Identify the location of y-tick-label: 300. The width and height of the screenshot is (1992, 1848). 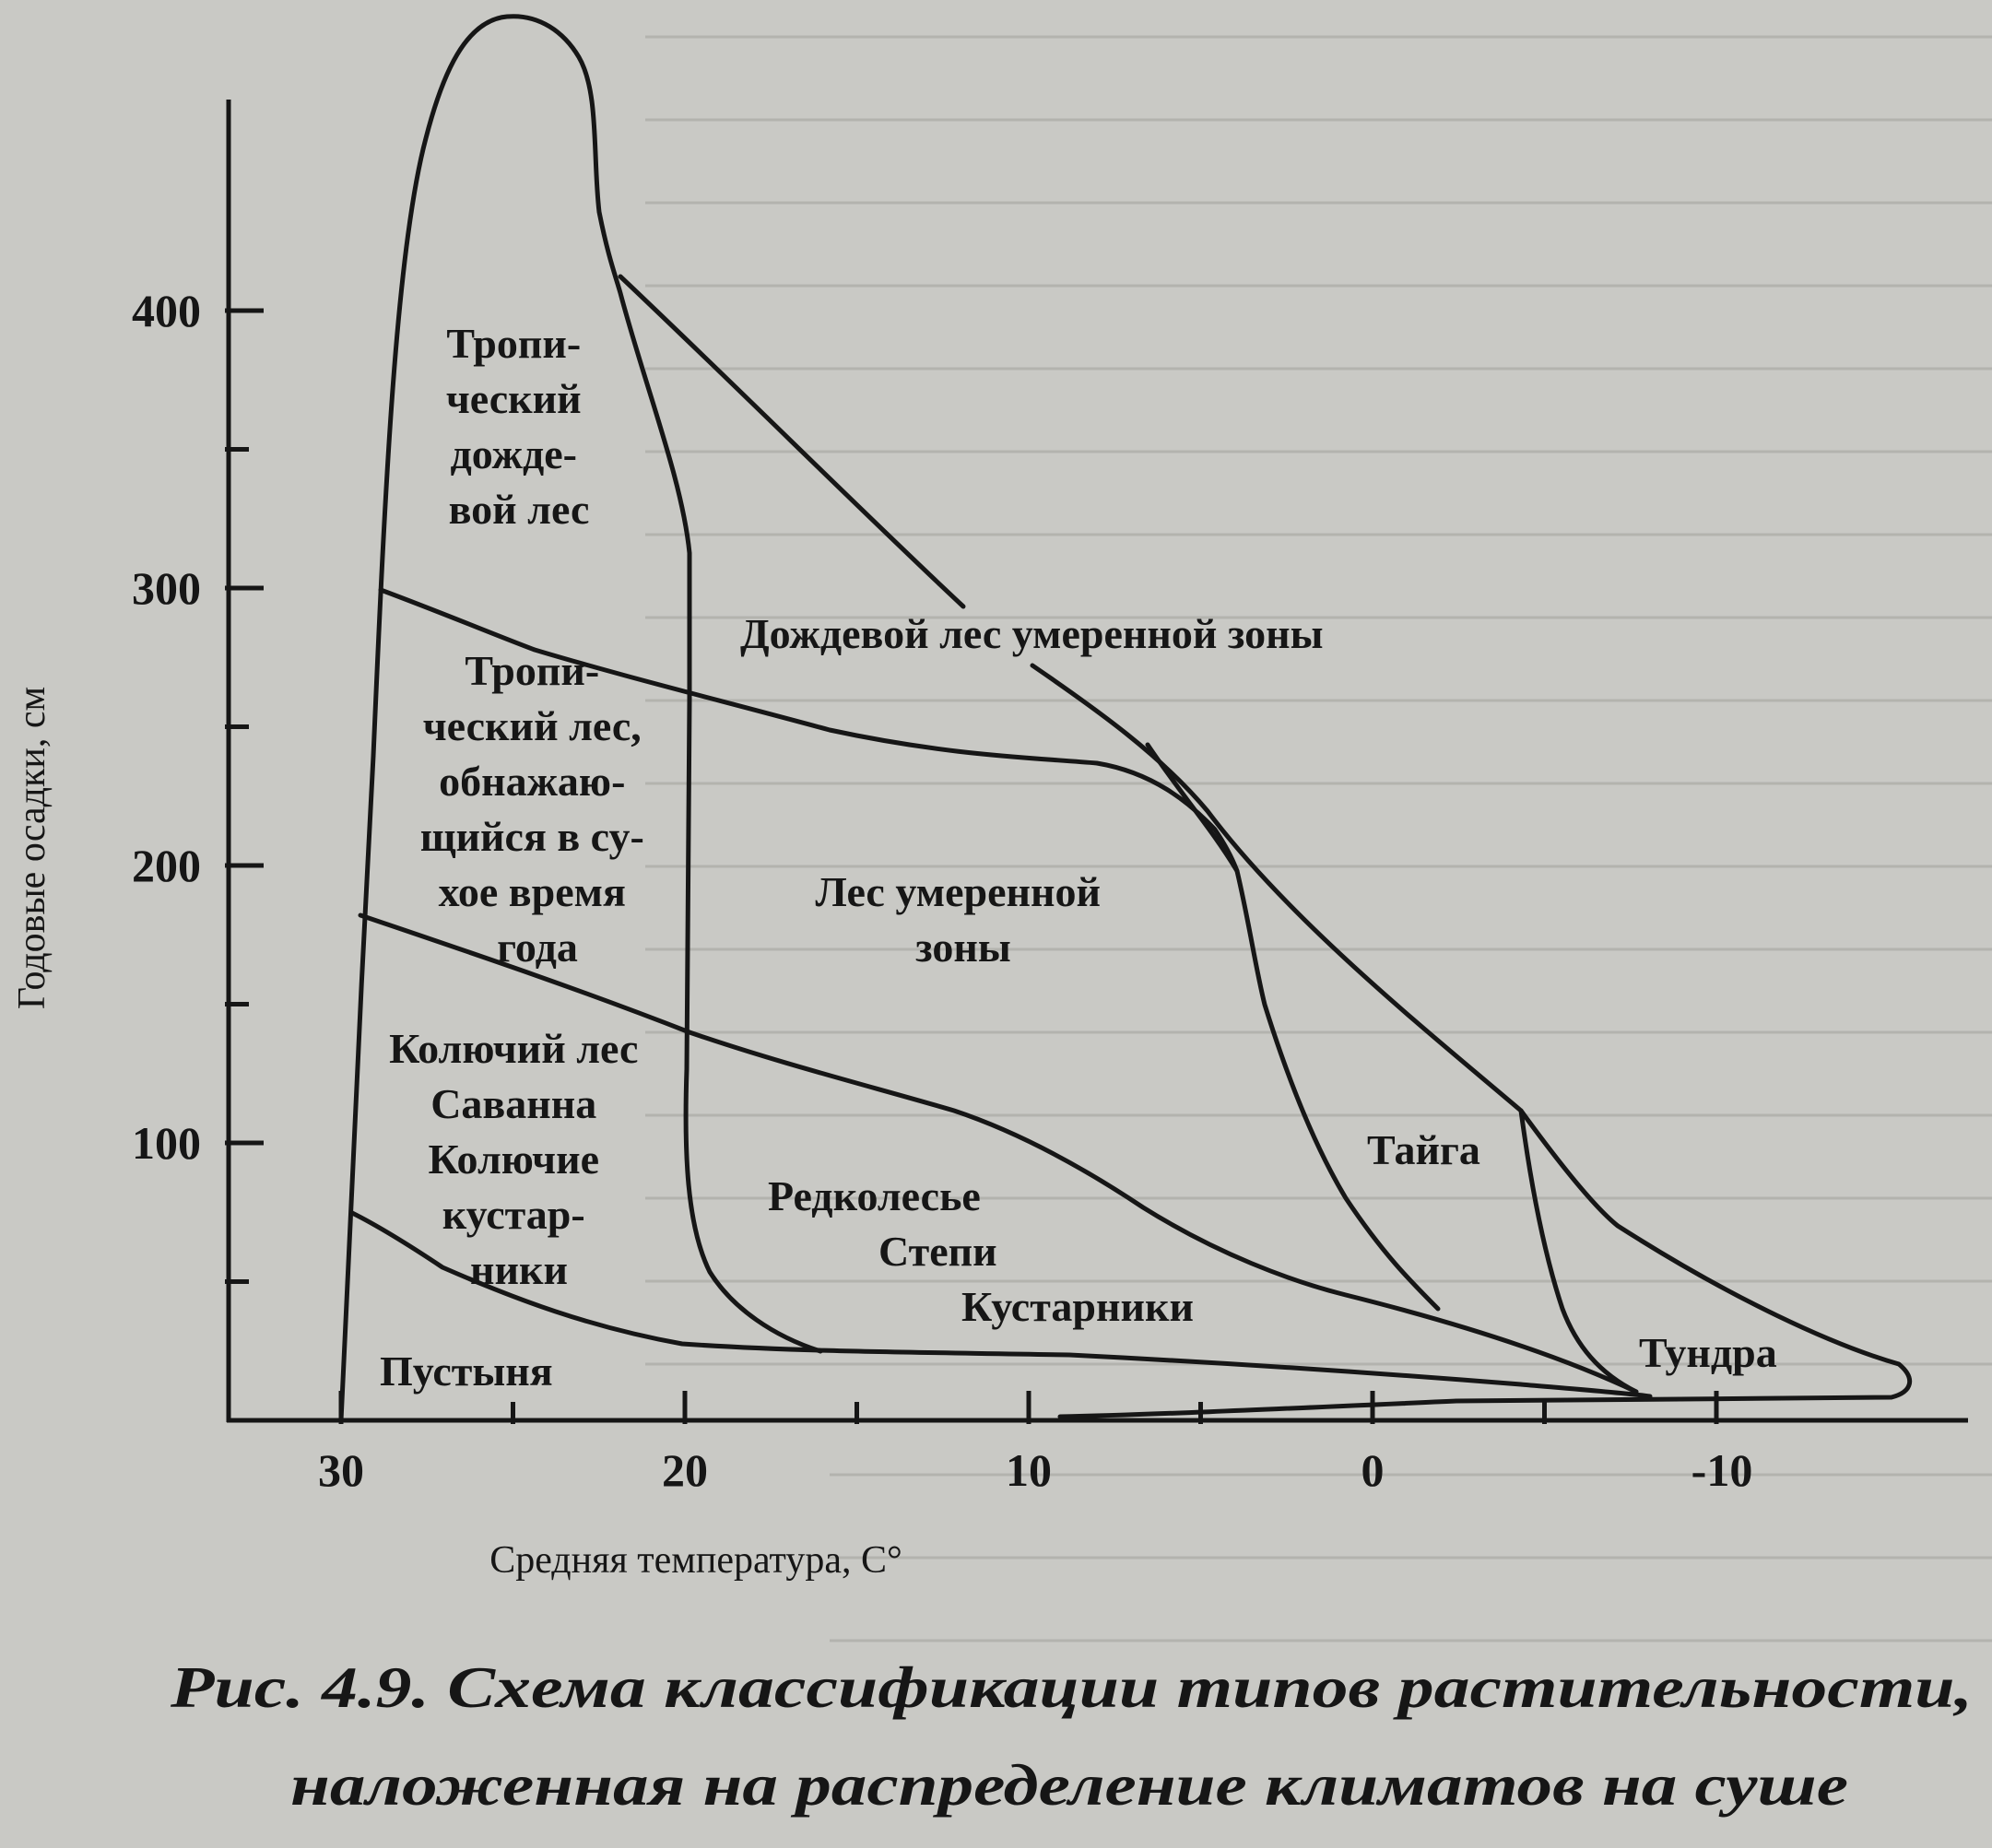
(166, 588).